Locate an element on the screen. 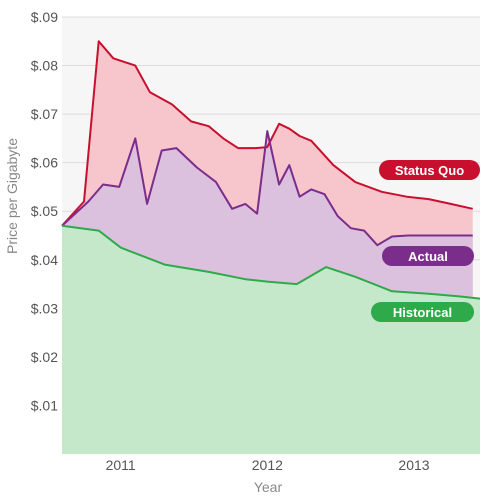 The image size is (484, 496). y-tick-label: $.01 is located at coordinates (44, 405).